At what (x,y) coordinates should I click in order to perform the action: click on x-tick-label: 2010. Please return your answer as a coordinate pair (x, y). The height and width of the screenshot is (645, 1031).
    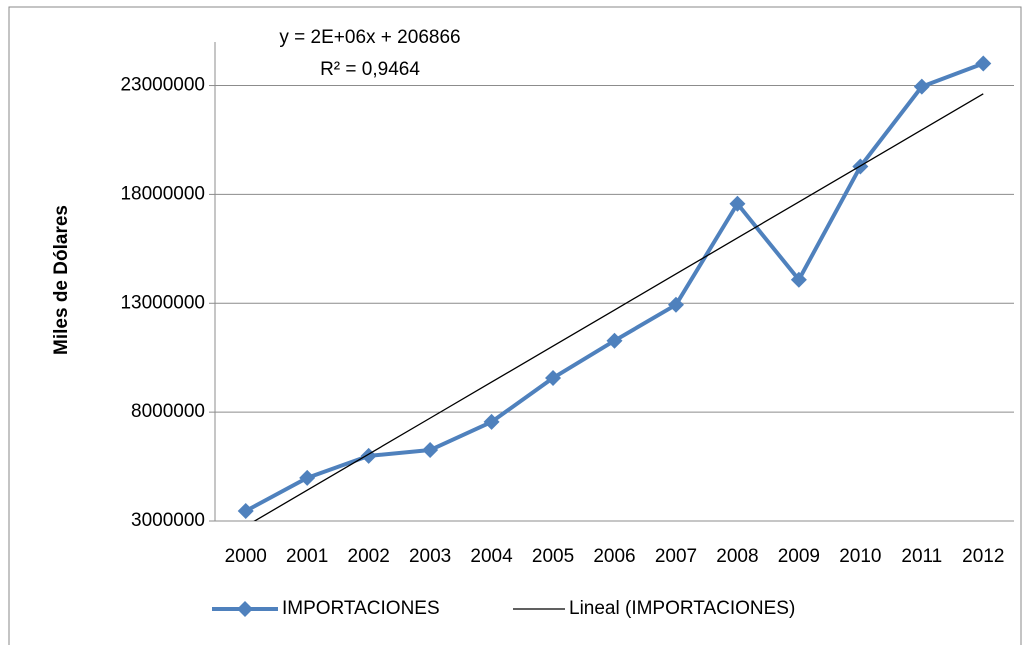
    Looking at the image, I should click on (860, 556).